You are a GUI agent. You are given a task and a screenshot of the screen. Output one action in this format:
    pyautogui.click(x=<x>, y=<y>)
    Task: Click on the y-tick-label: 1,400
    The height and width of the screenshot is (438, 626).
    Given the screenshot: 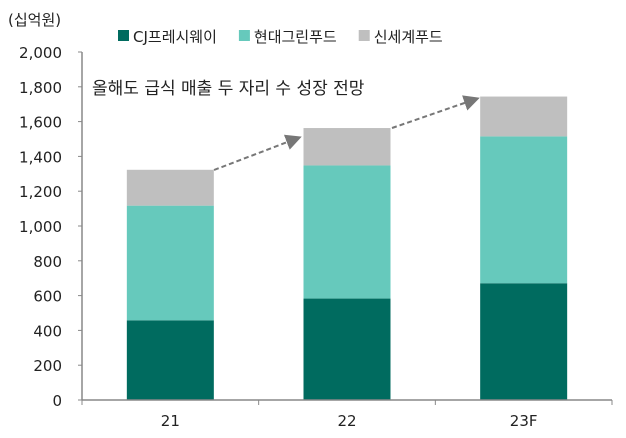 What is the action you would take?
    pyautogui.click(x=40, y=157)
    